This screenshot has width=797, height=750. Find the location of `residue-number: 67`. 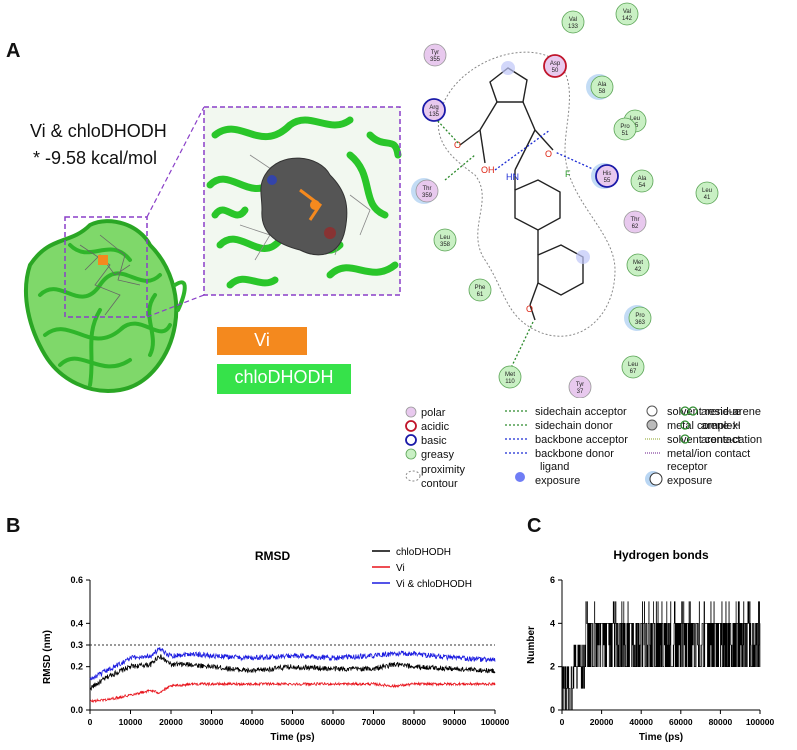

residue-number: 67 is located at coordinates (633, 372).